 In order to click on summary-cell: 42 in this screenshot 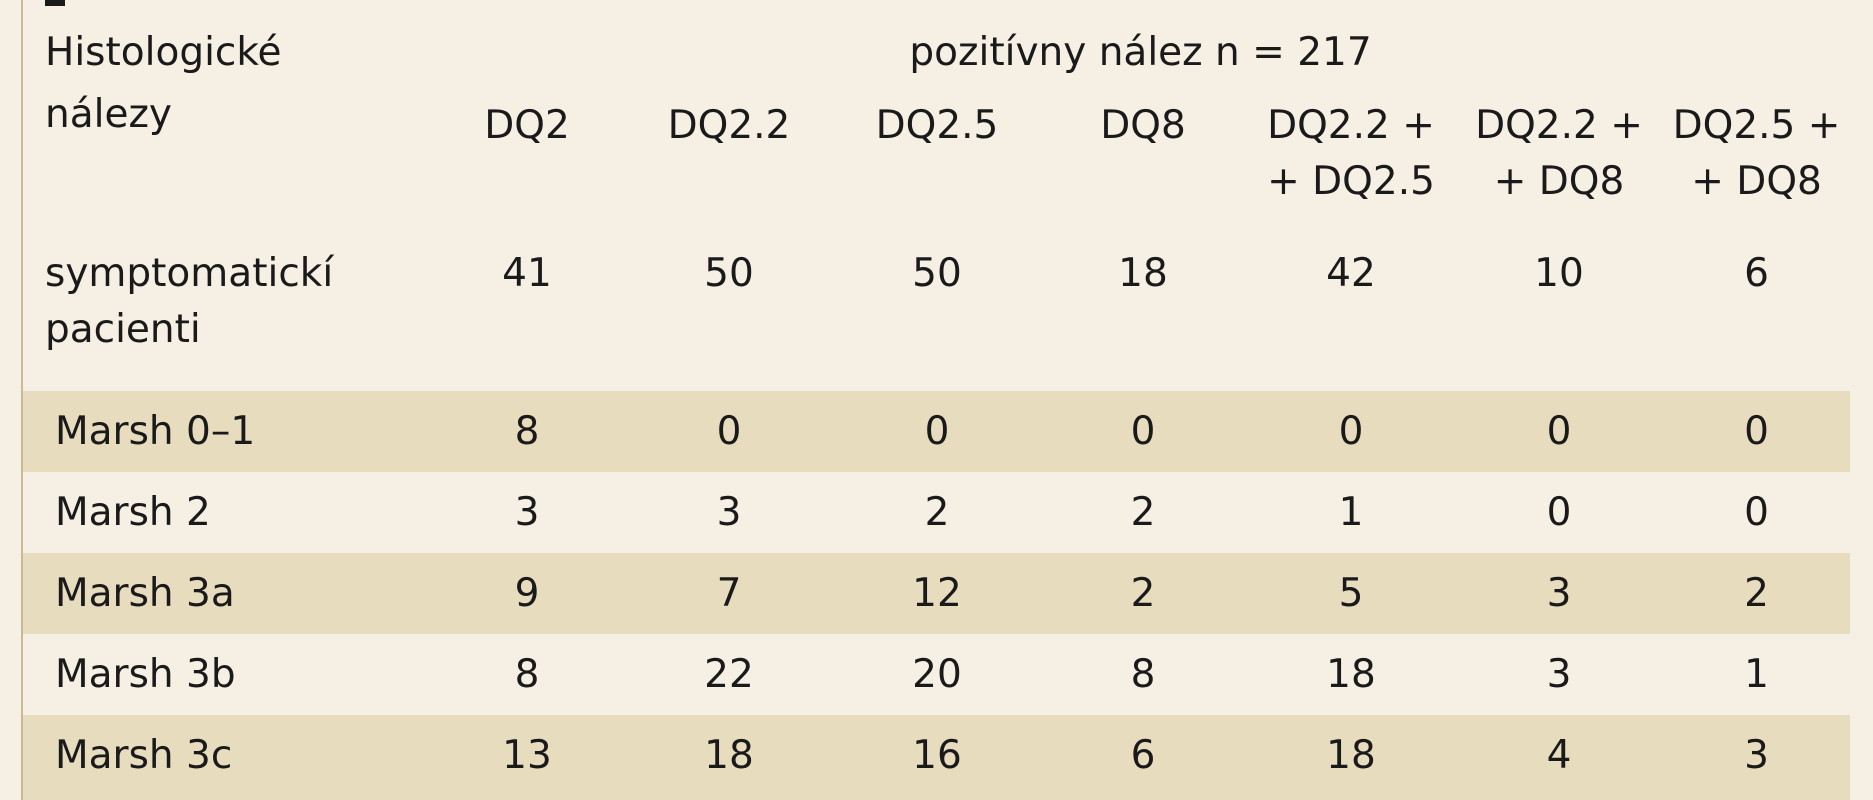, I will do `click(1351, 273)`.